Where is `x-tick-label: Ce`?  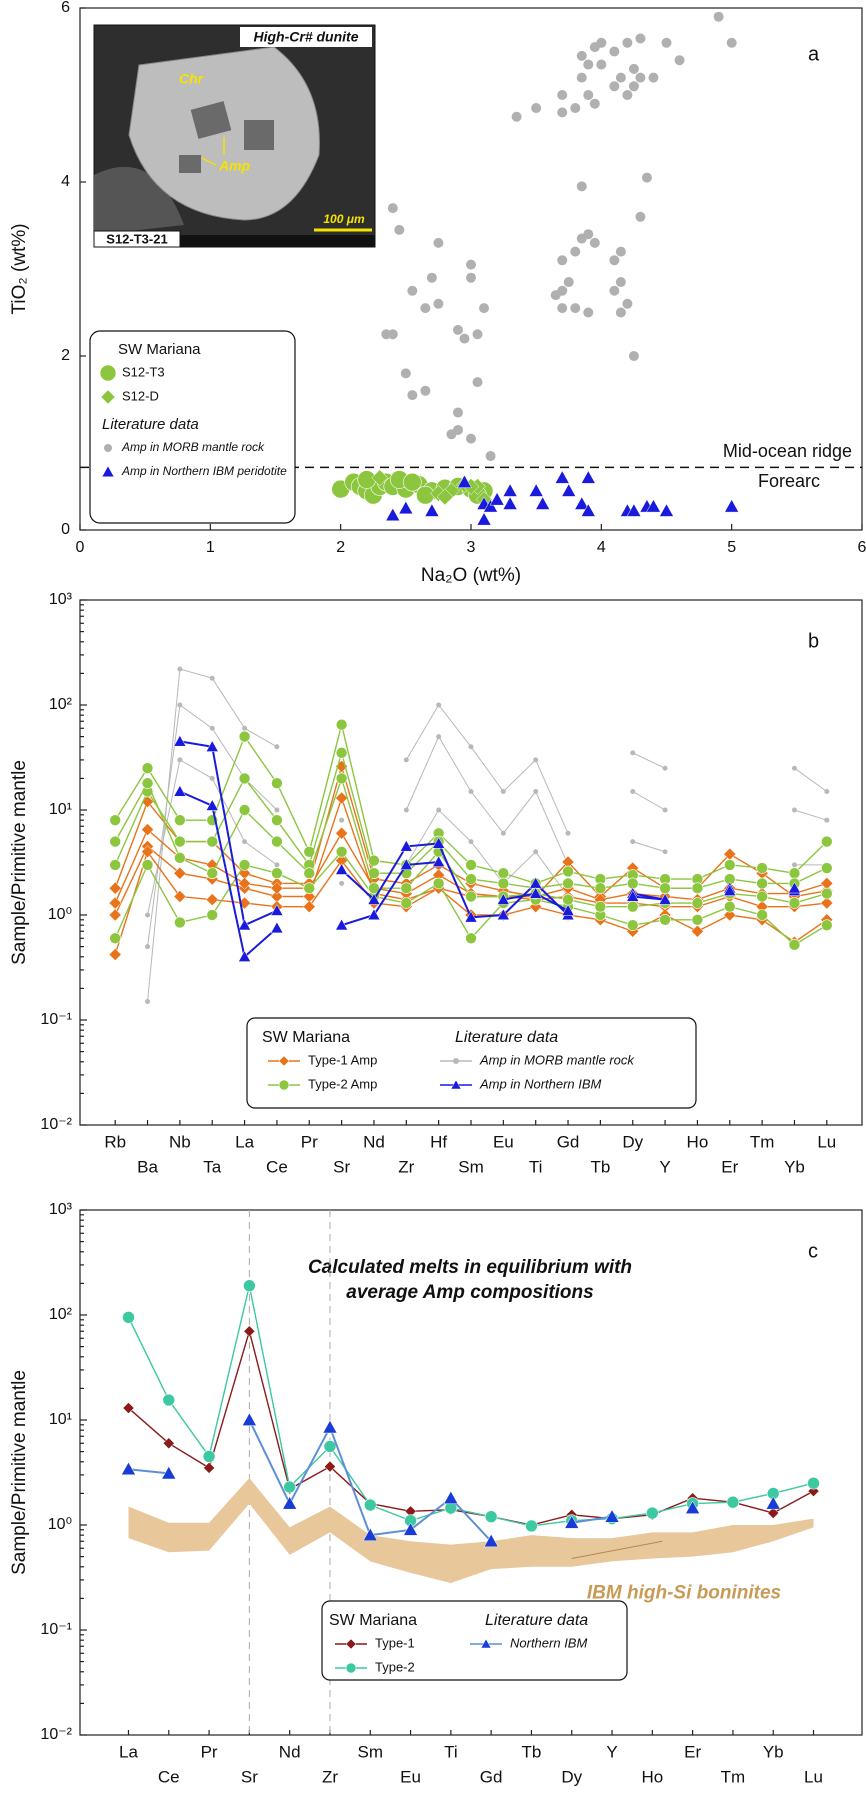 x-tick-label: Ce is located at coordinates (169, 1776).